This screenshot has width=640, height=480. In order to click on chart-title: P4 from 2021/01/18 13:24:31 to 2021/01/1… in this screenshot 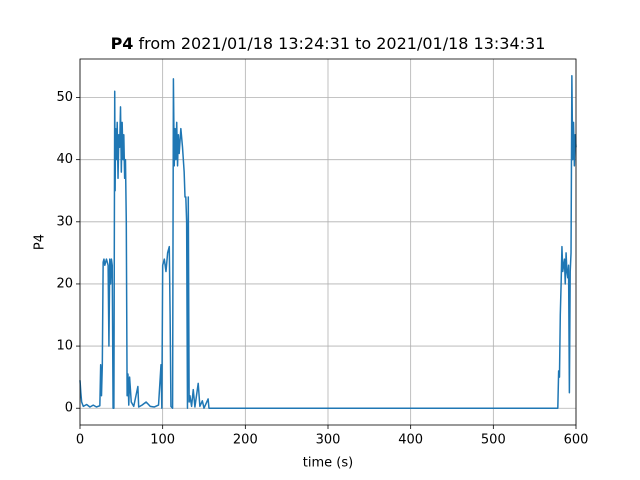, I will do `click(328, 43)`.